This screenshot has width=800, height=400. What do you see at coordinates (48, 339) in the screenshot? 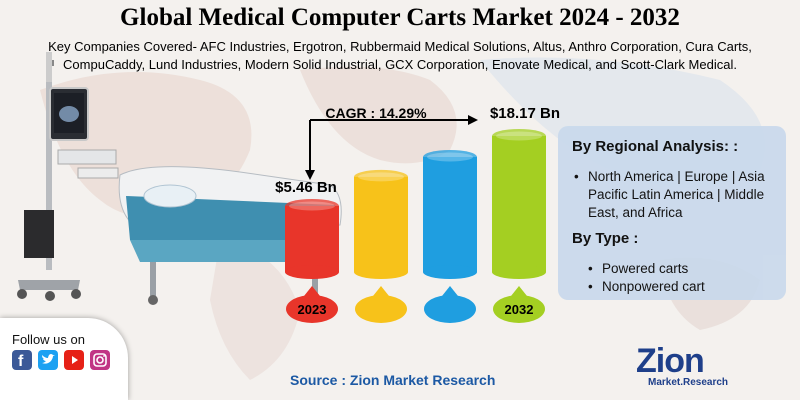
I see `follow-us-label: Follow us on` at bounding box center [48, 339].